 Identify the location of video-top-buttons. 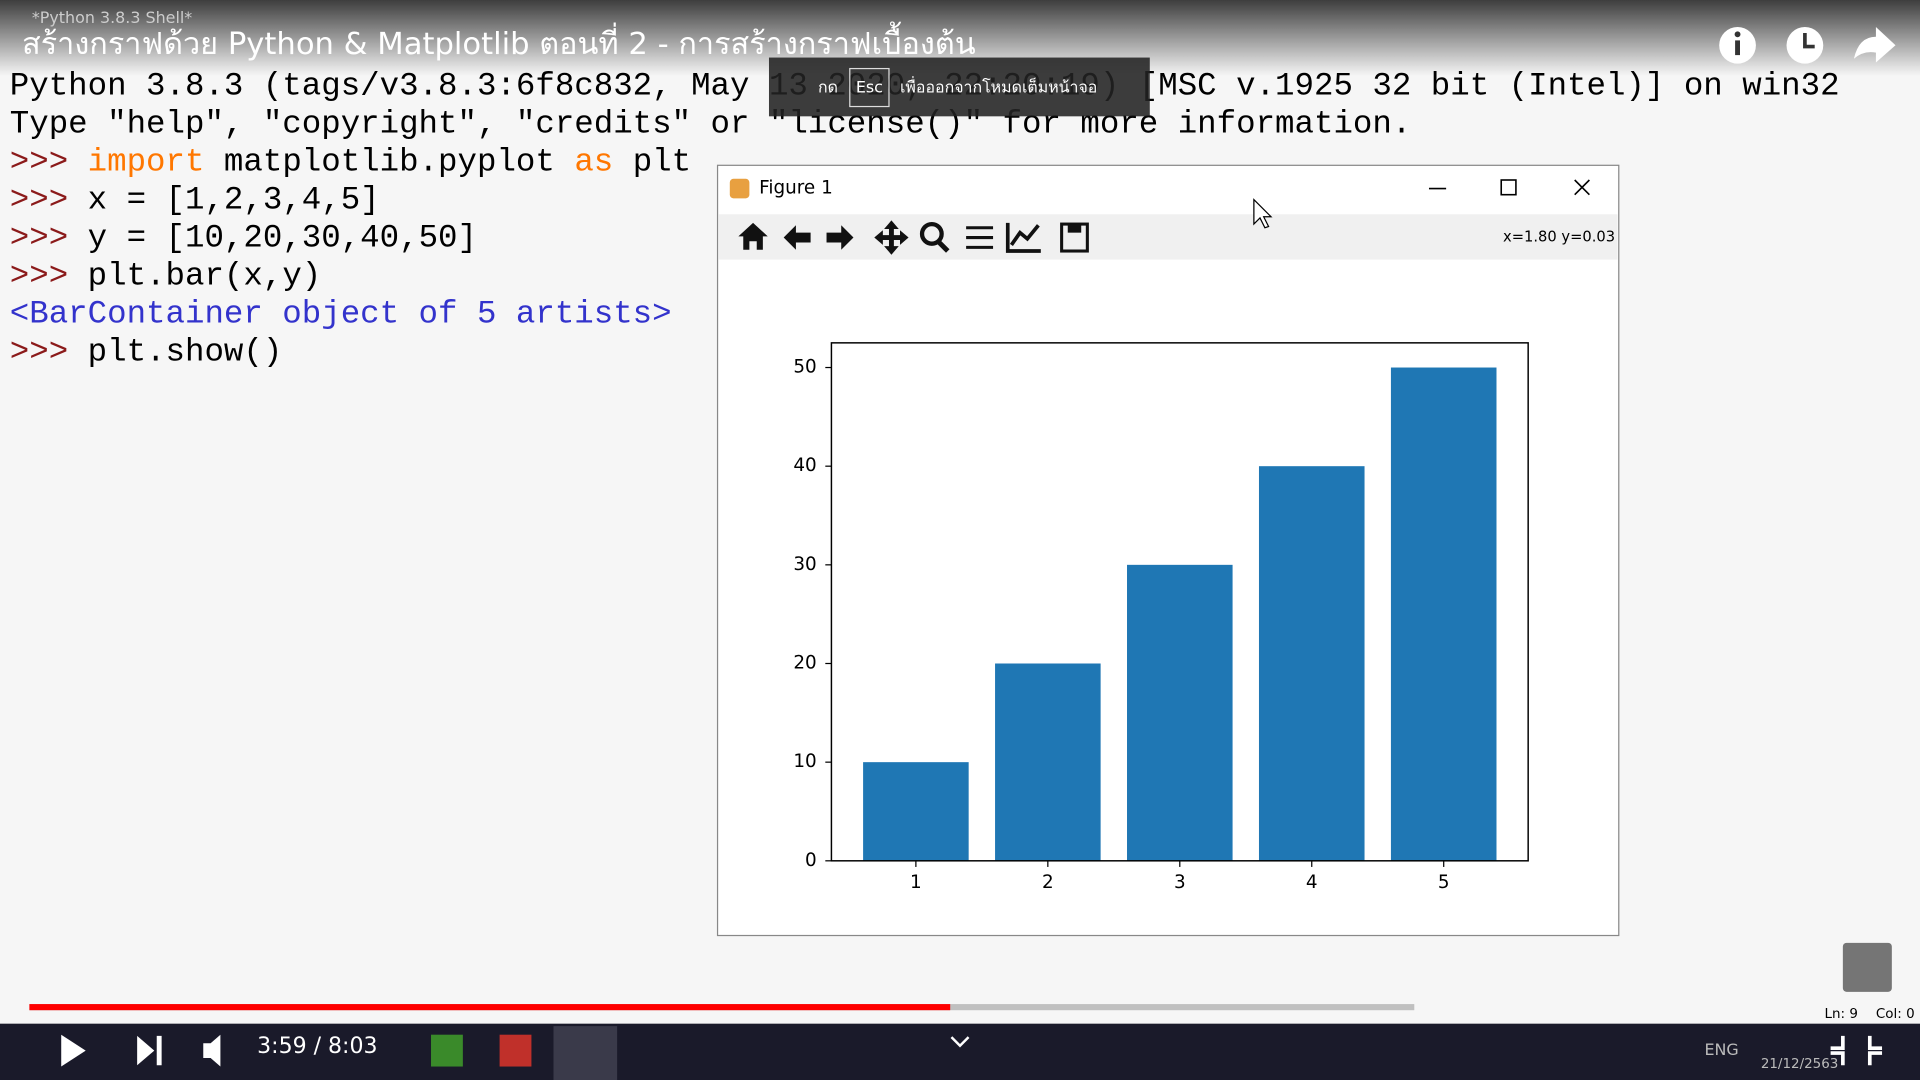
(1807, 45).